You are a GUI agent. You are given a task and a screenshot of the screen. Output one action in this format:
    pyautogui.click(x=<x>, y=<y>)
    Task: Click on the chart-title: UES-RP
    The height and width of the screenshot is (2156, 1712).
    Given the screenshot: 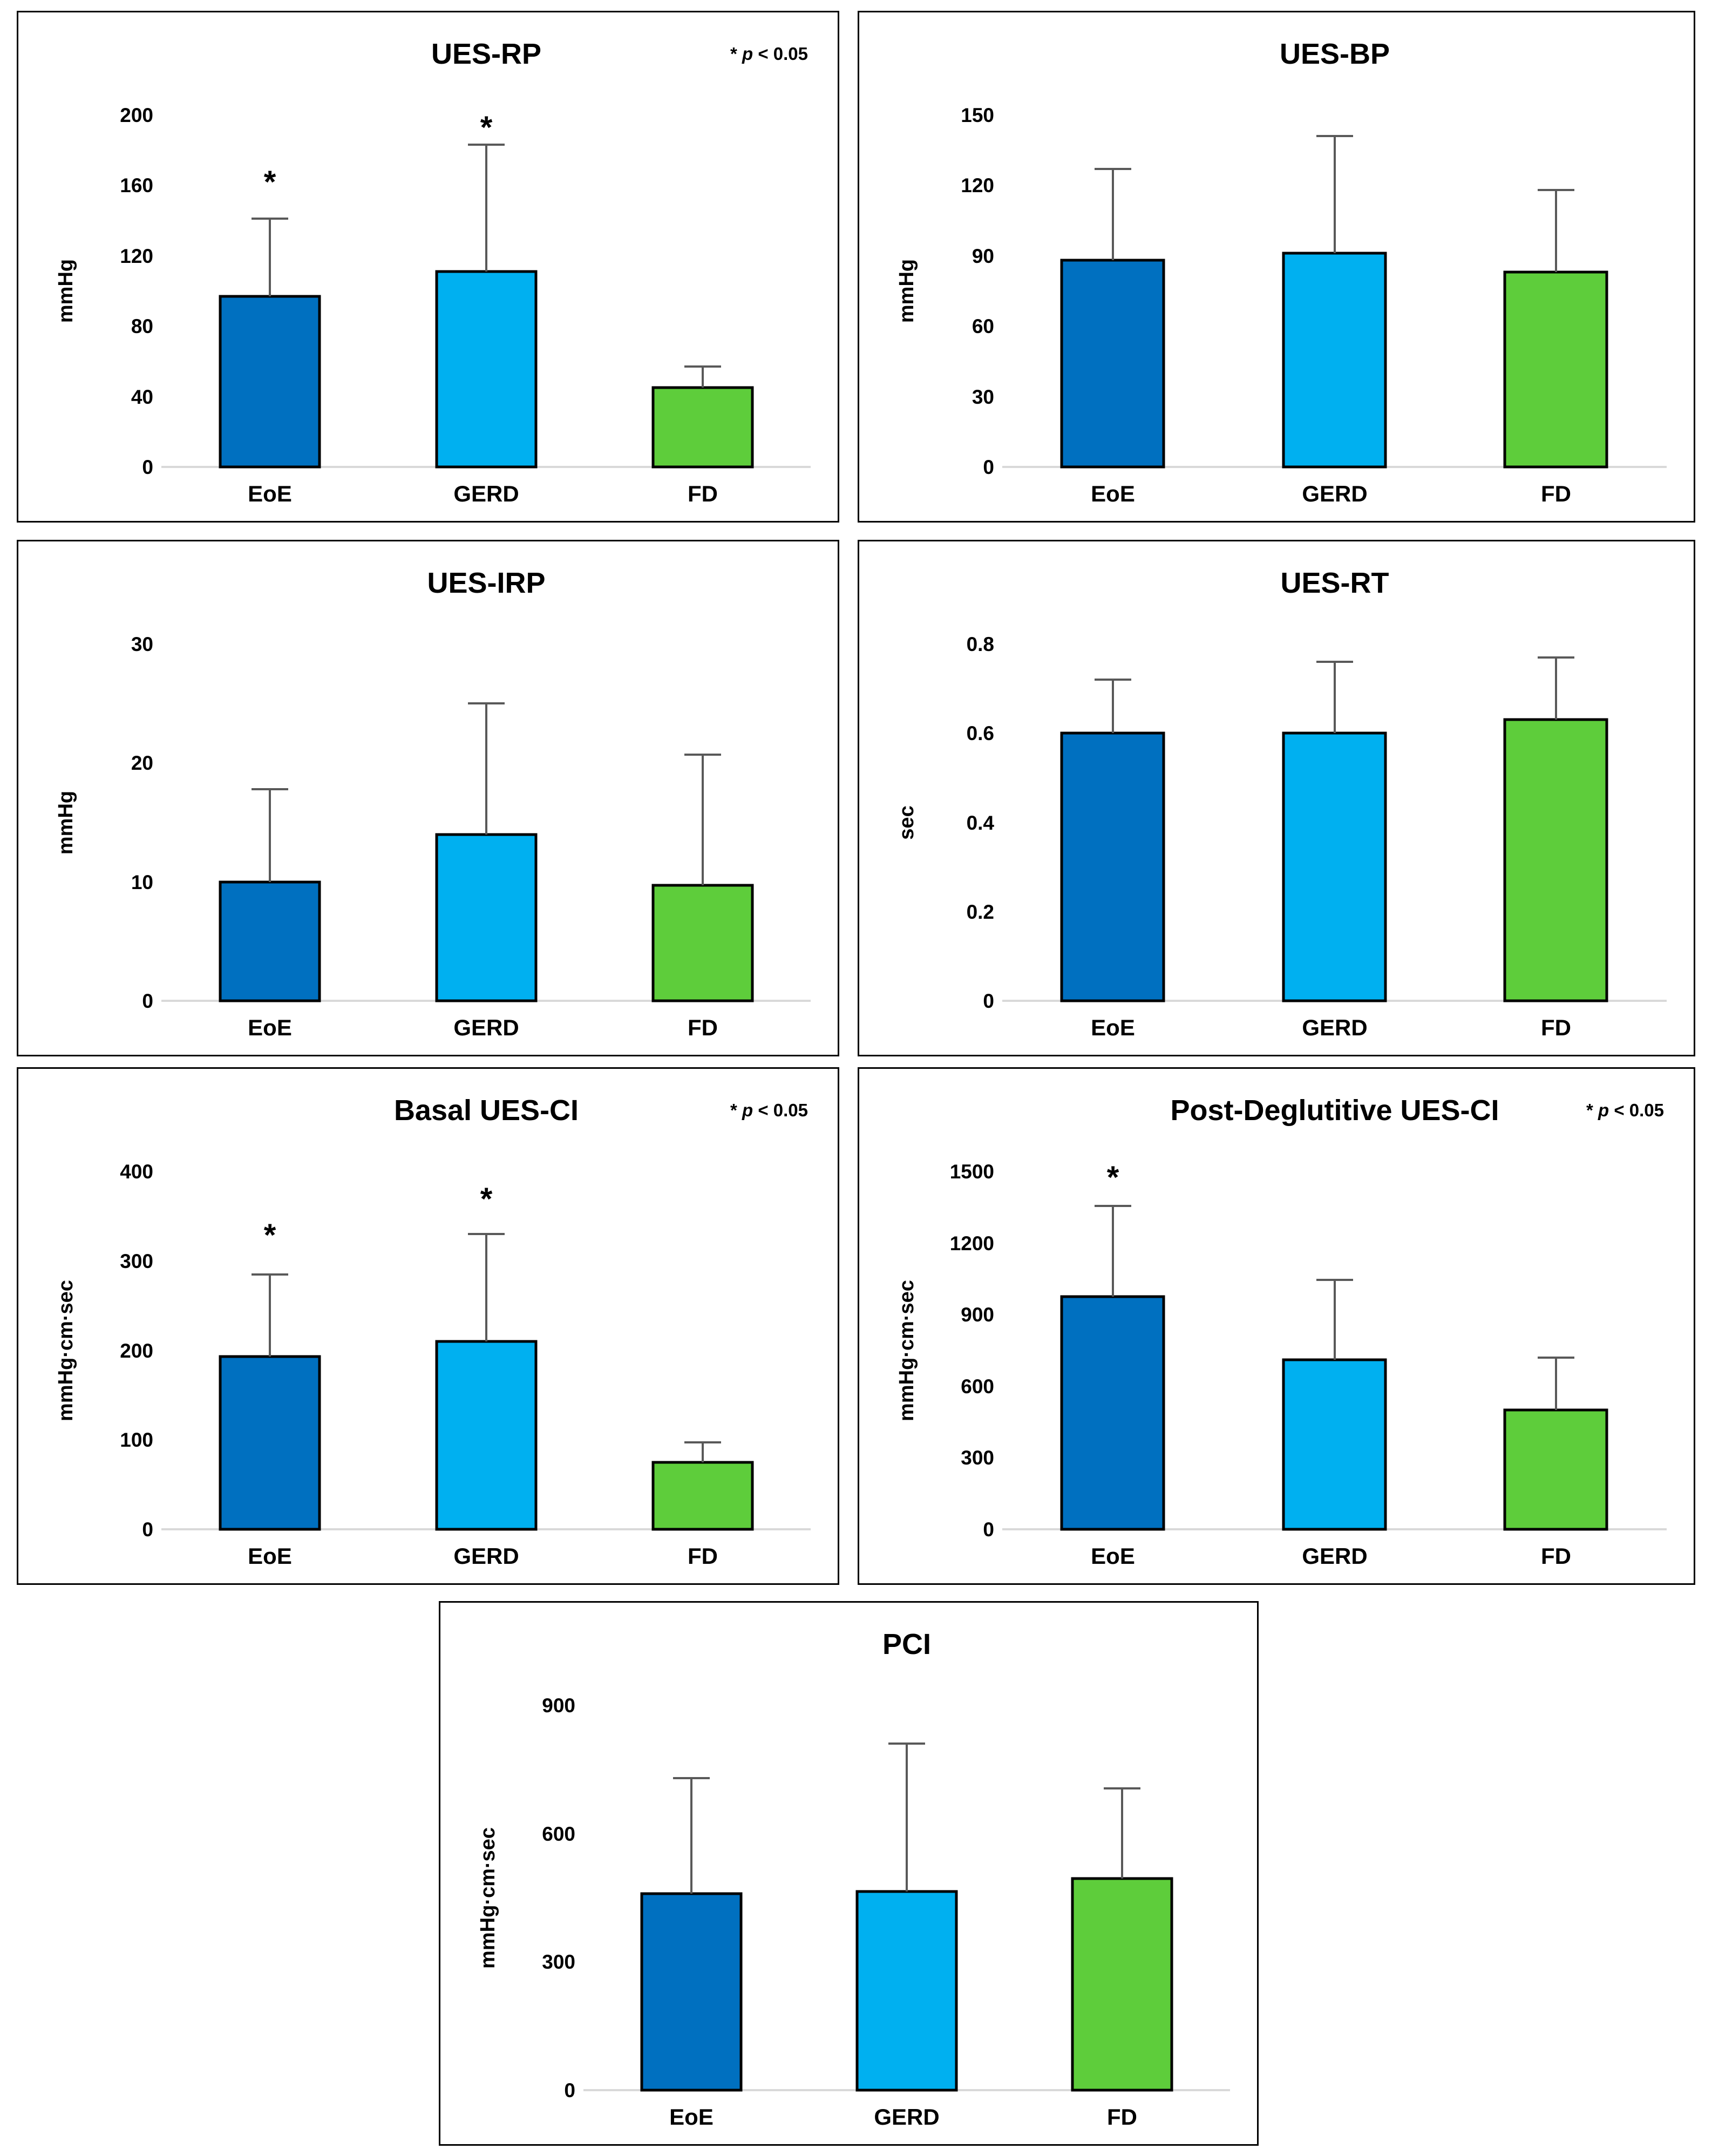 What is the action you would take?
    pyautogui.click(x=486, y=54)
    